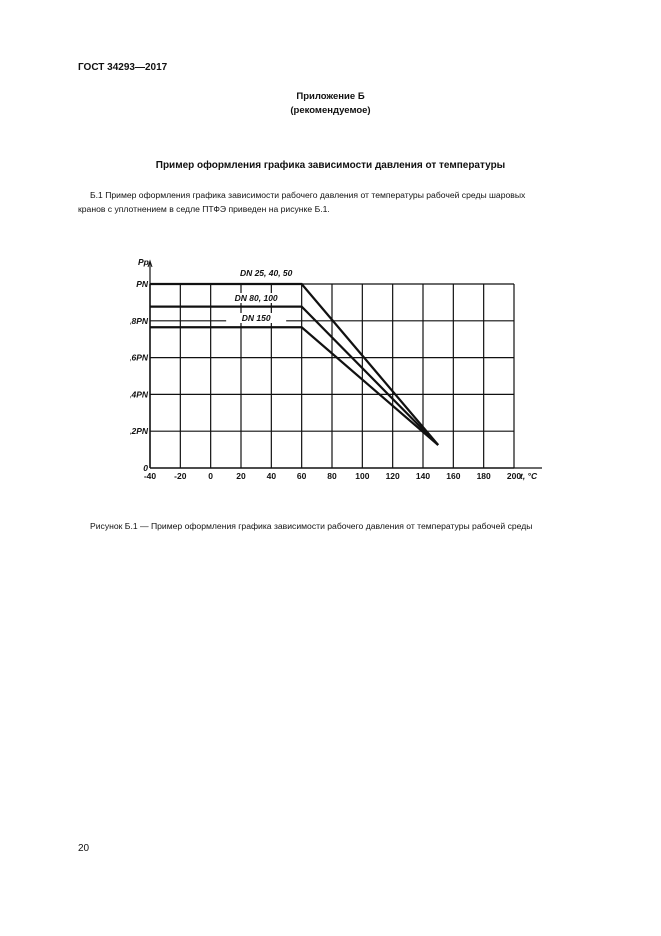  What do you see at coordinates (330, 96) in the screenshot?
I see `appendix-title: Приложение Б` at bounding box center [330, 96].